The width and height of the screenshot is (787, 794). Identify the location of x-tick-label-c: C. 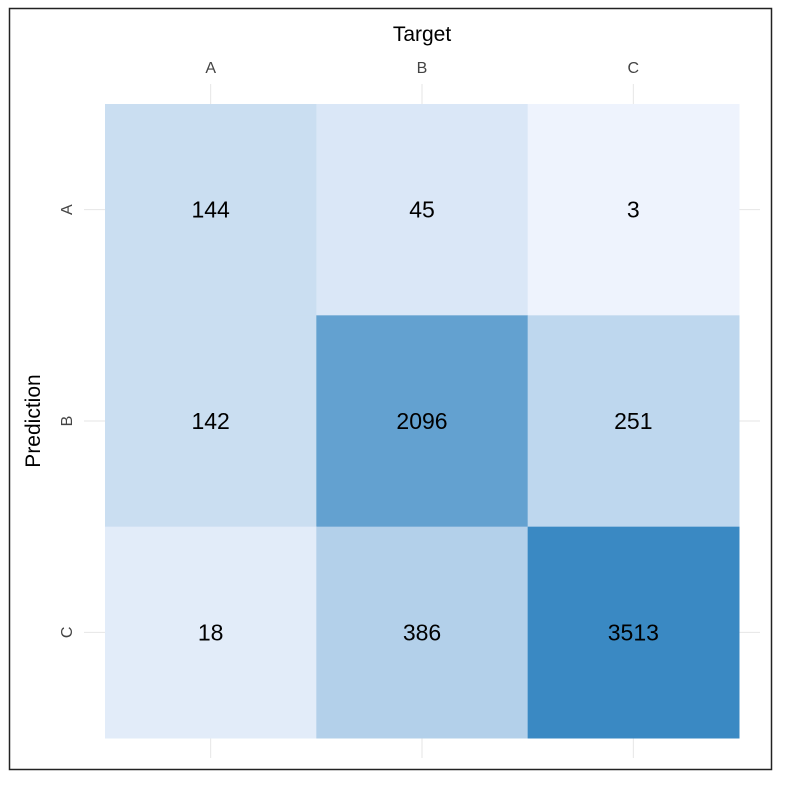
(634, 68).